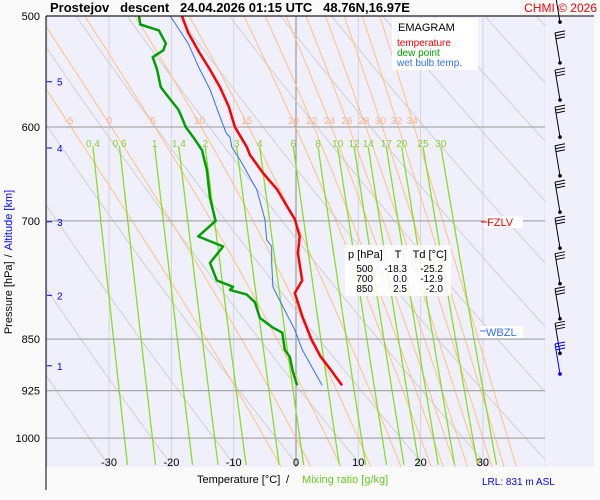 Image resolution: width=600 pixels, height=500 pixels. Describe the element at coordinates (364, 269) in the screenshot. I see `table-cell: 500` at that location.